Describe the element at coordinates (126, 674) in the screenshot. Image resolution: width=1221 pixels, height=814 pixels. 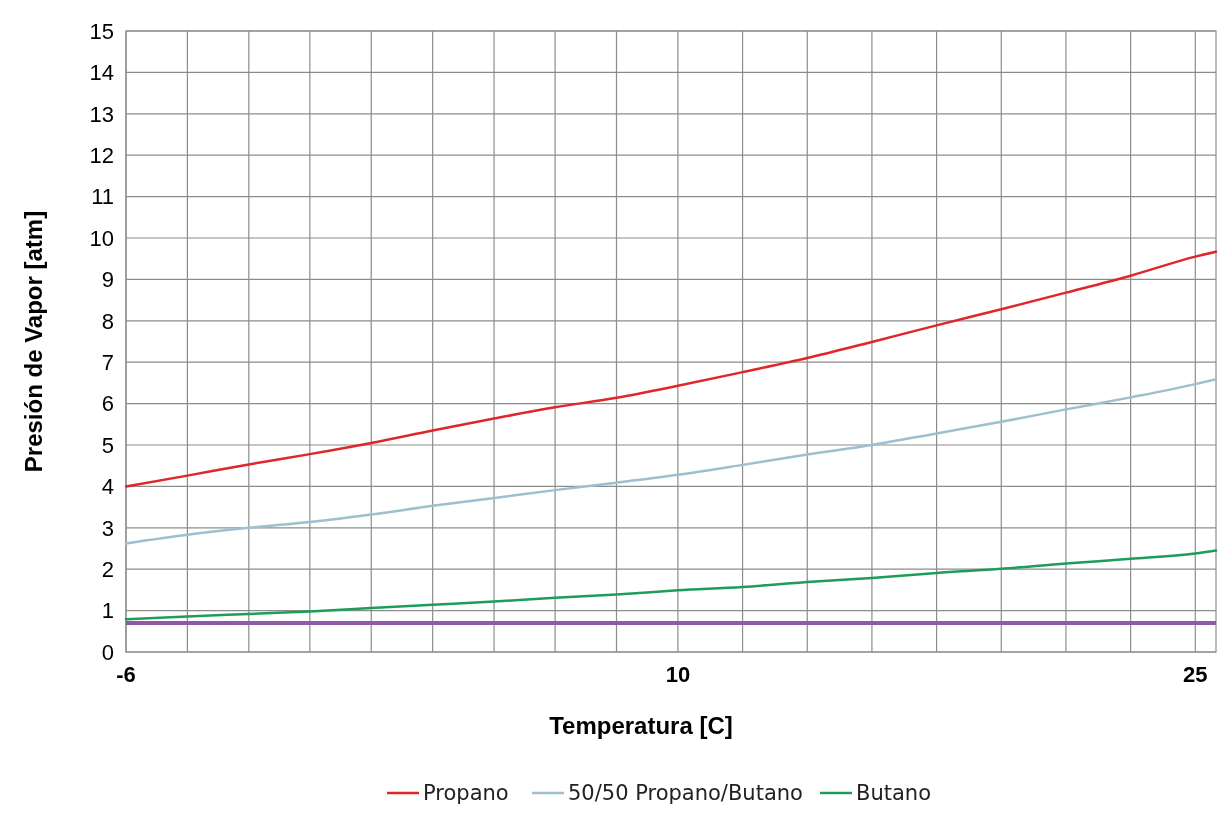
I see `x-tick-label: -6` at that location.